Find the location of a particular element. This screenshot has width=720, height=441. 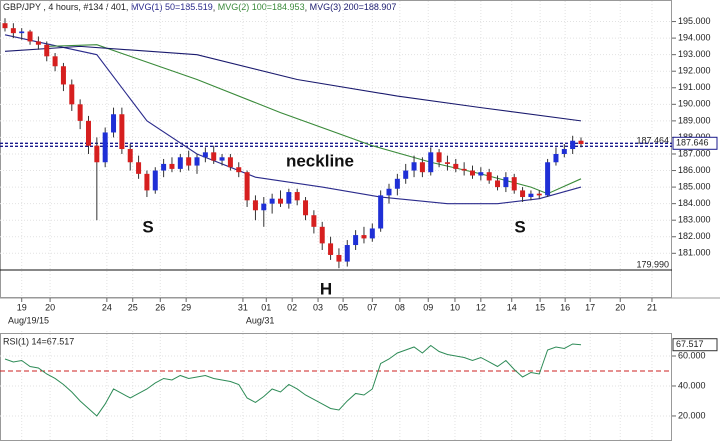

x-tick-label: 31 is located at coordinates (243, 307).